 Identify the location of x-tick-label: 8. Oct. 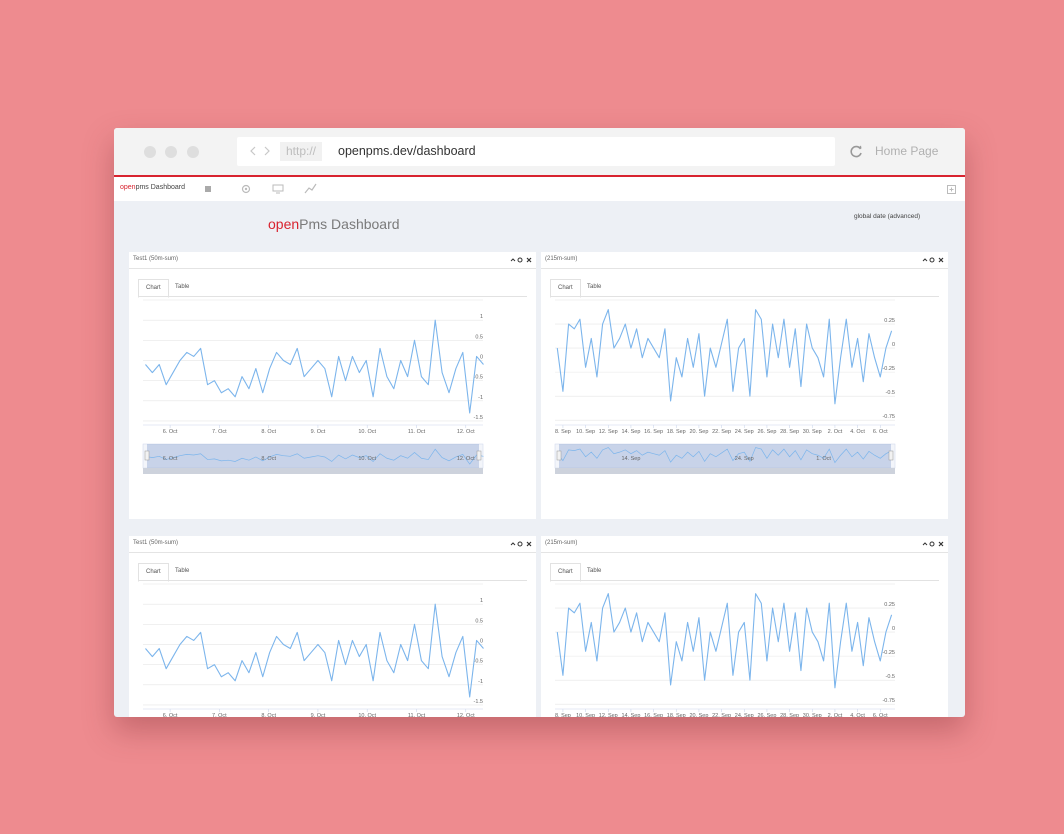
(268, 432).